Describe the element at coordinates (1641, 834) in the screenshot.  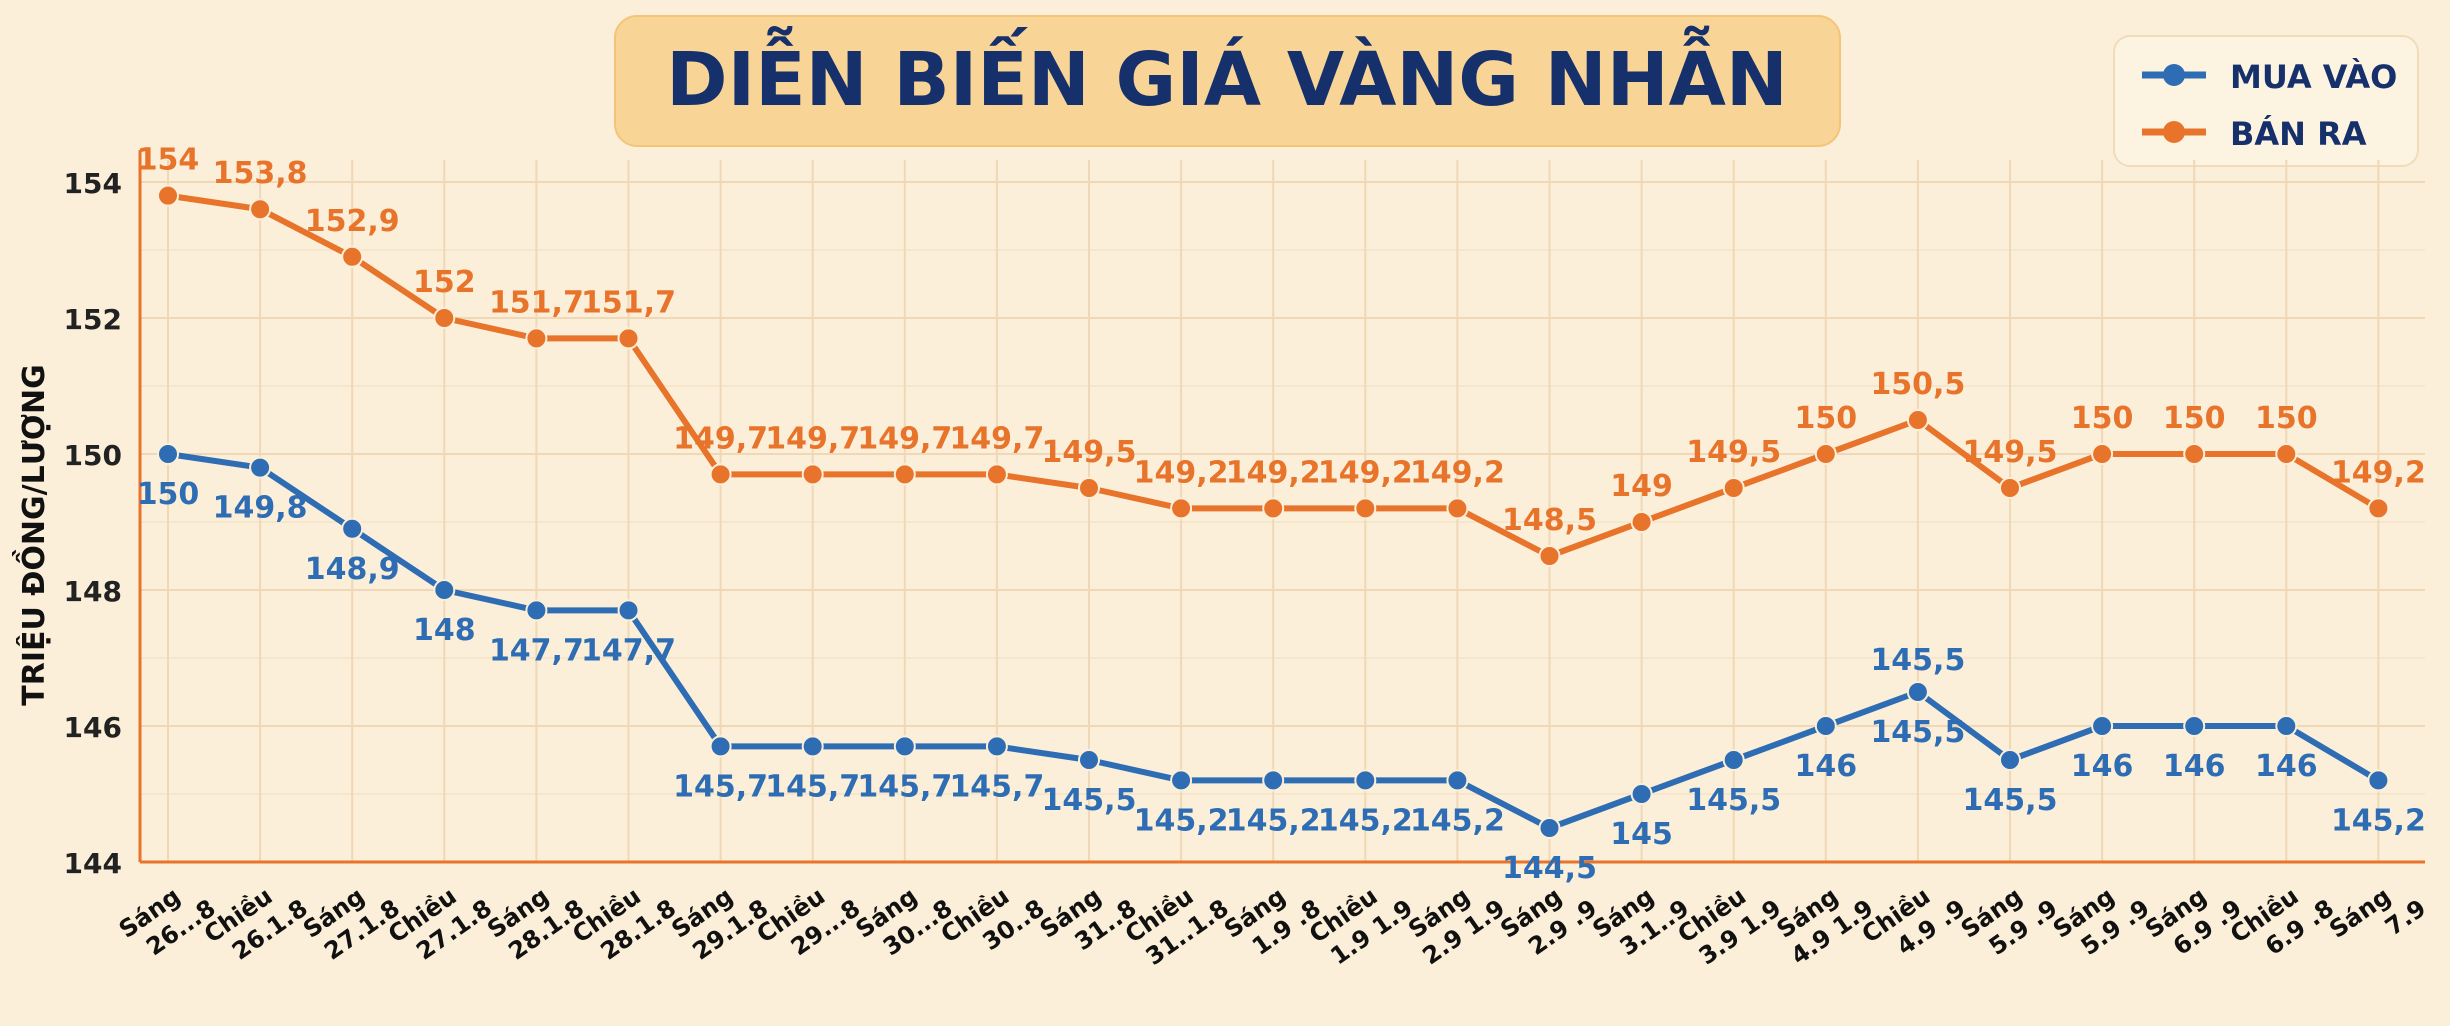
I see `data-label-mua-vao-16: 145` at that location.